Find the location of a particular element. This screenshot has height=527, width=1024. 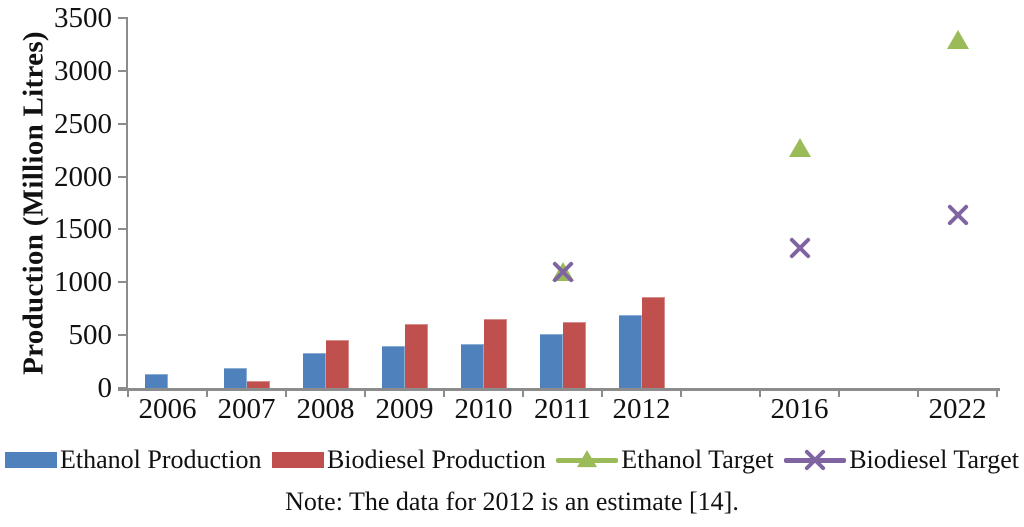

x-tick-label: 2011 is located at coordinates (562, 409).